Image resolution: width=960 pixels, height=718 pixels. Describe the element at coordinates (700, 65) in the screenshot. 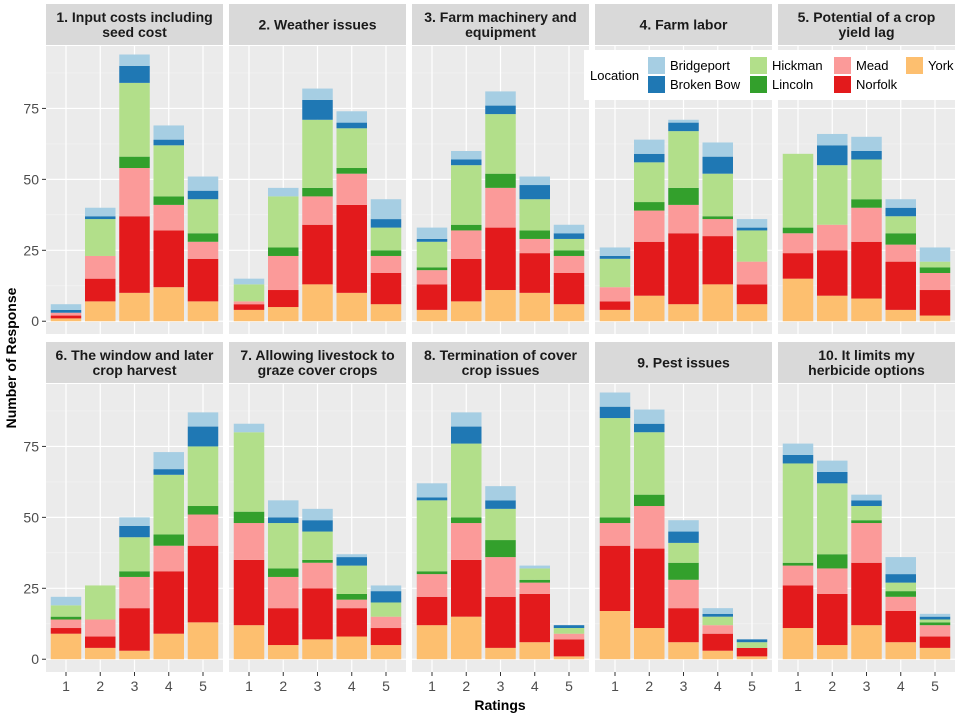

I see `legend-label: Bridgeport` at that location.